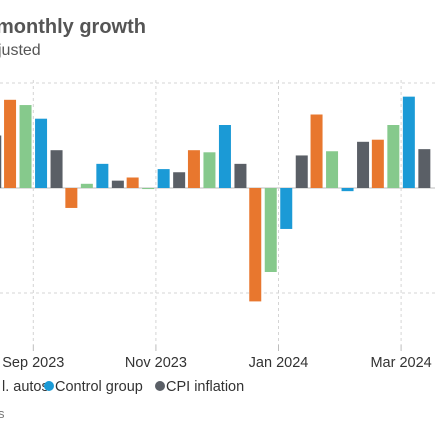 The image size is (435, 435). Describe the element at coordinates (205, 387) in the screenshot. I see `legend-label: CPI inflation` at that location.